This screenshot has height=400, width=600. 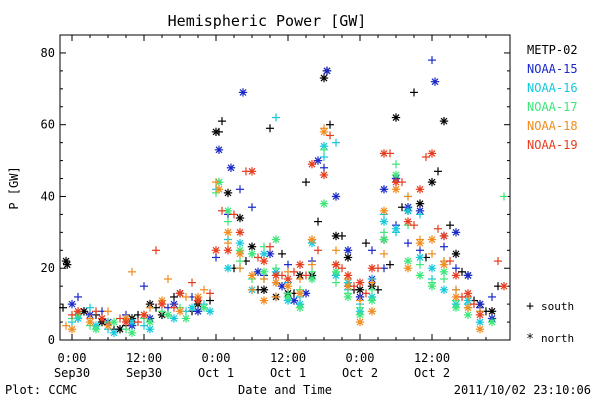 What do you see at coordinates (550, 323) in the screenshot?
I see `marker-legend: + south * north` at bounding box center [550, 323].